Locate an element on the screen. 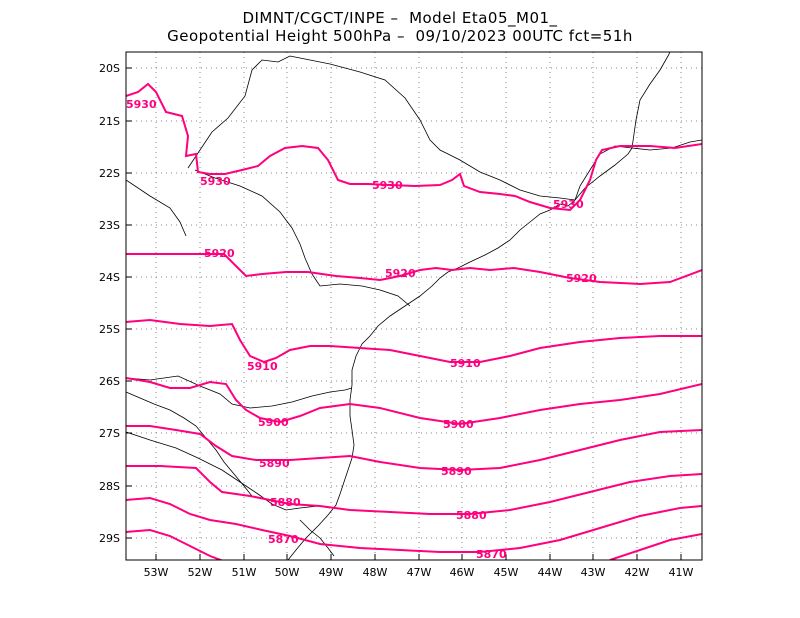 This screenshot has height=618, width=800. lon-label-41w: 41W is located at coordinates (681, 572).